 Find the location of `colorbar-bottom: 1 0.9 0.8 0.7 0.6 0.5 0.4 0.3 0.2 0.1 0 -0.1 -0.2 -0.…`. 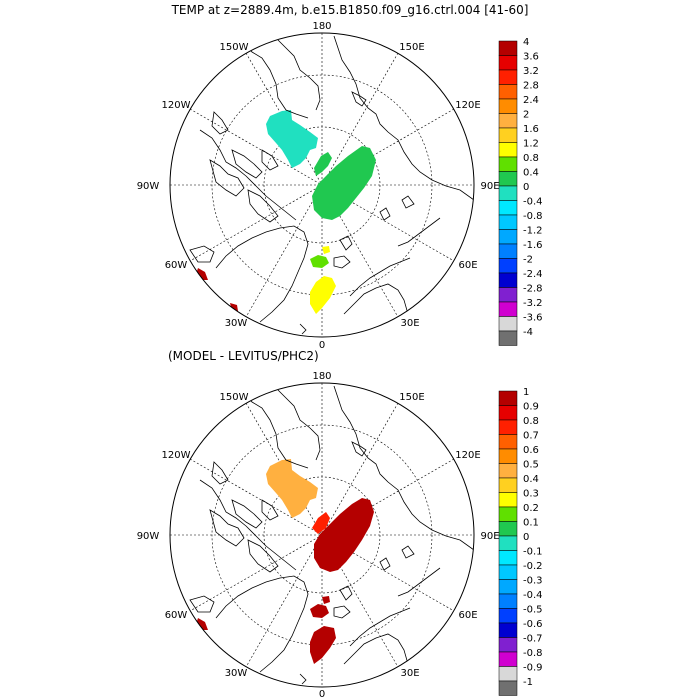

colorbar-bottom: 1 0.9 0.8 0.7 0.6 0.5 0.4 0.3 0.2 0.1 0 -0.1 -0.2 -0.… is located at coordinates (520, 541).